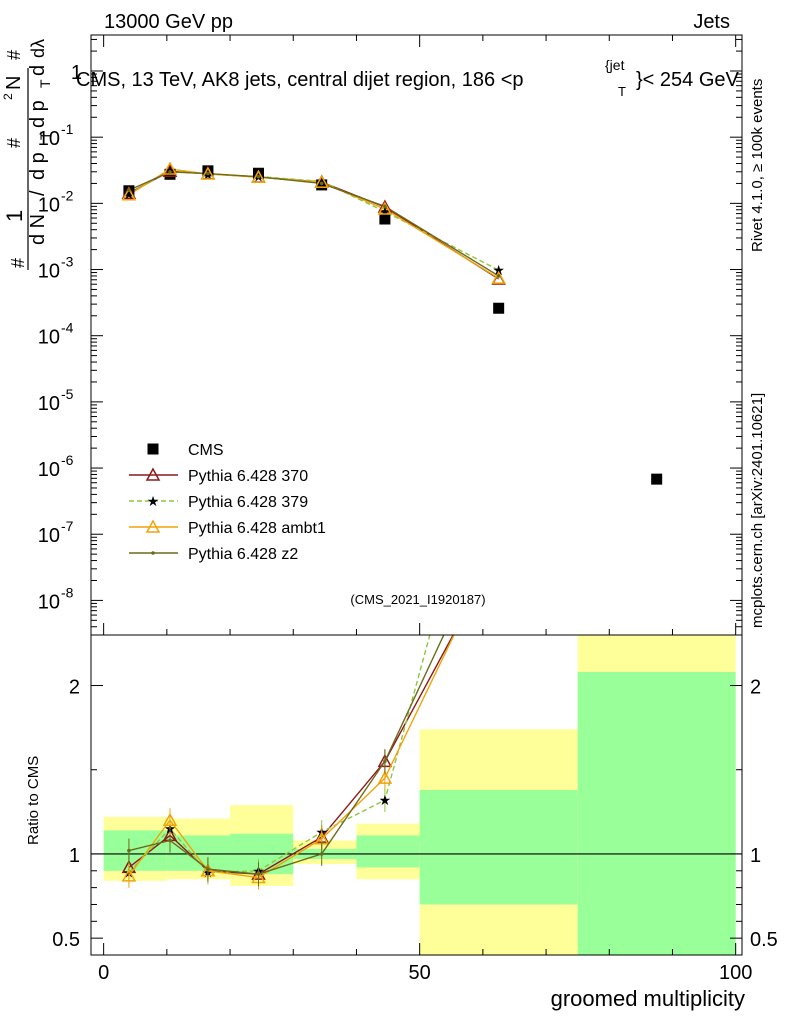  What do you see at coordinates (243, 554) in the screenshot?
I see `legend-label: Pythia 6.428 z2` at bounding box center [243, 554].